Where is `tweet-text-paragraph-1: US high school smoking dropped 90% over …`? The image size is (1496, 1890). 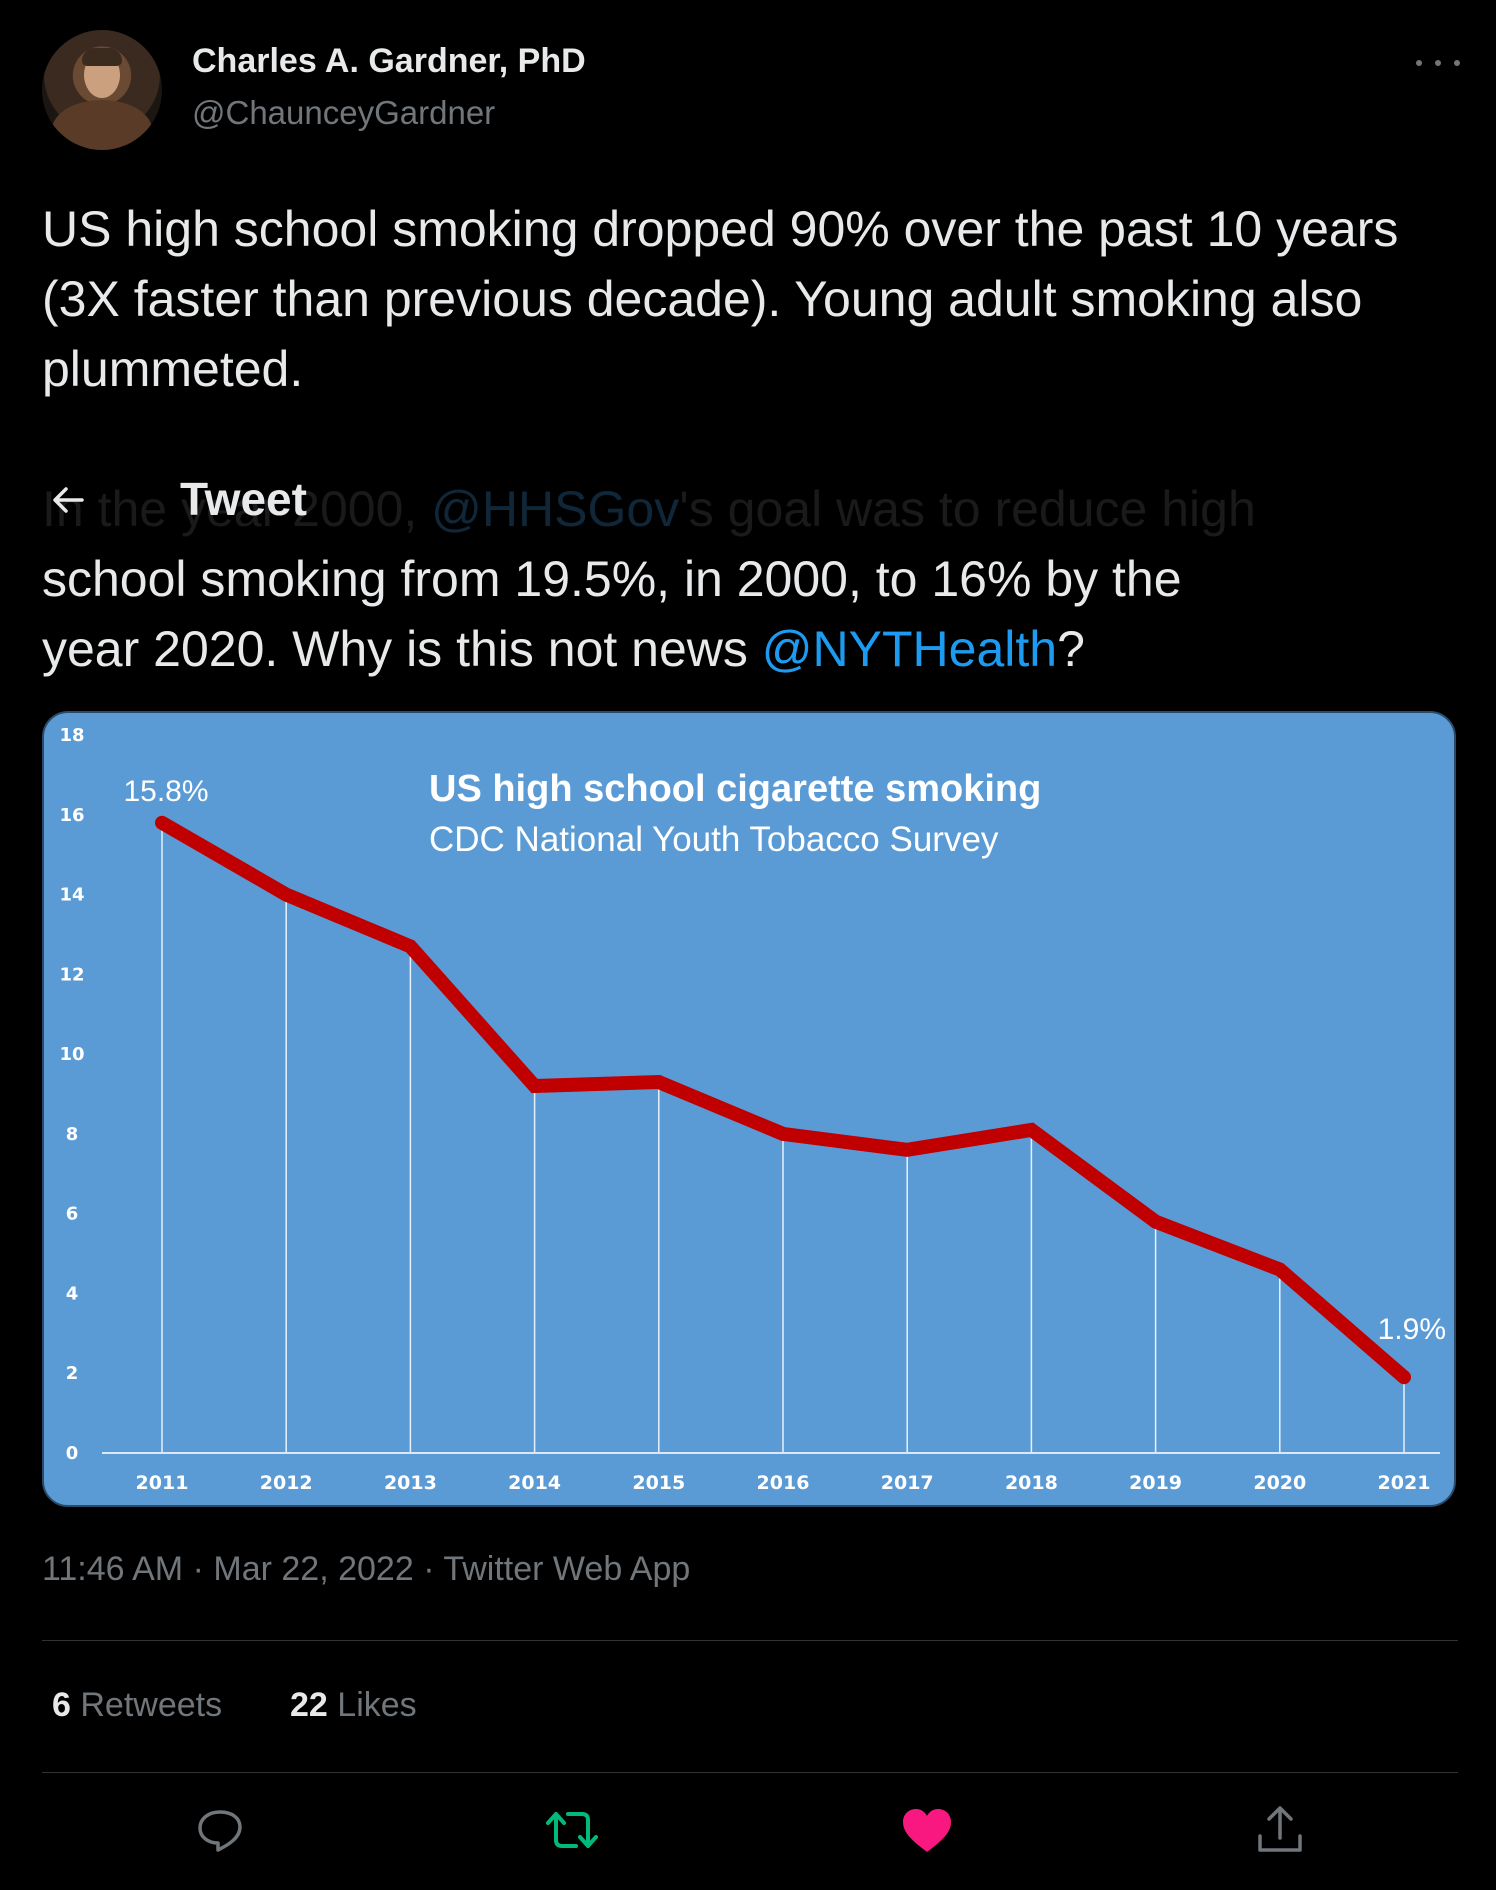
tweet-text-paragraph-1: US high school smoking dropped 90% over … is located at coordinates (720, 299).